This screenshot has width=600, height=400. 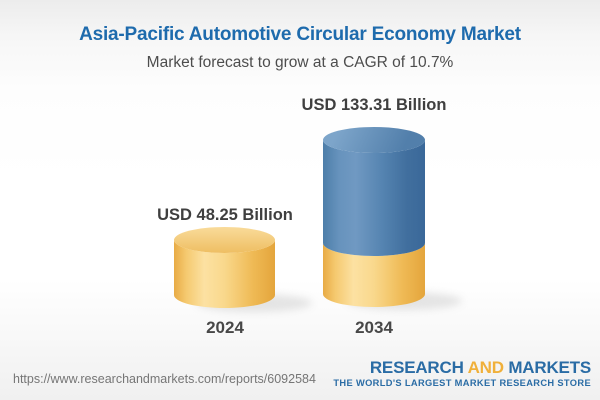 I want to click on logo-word-research: RESEARCH, so click(x=416, y=367).